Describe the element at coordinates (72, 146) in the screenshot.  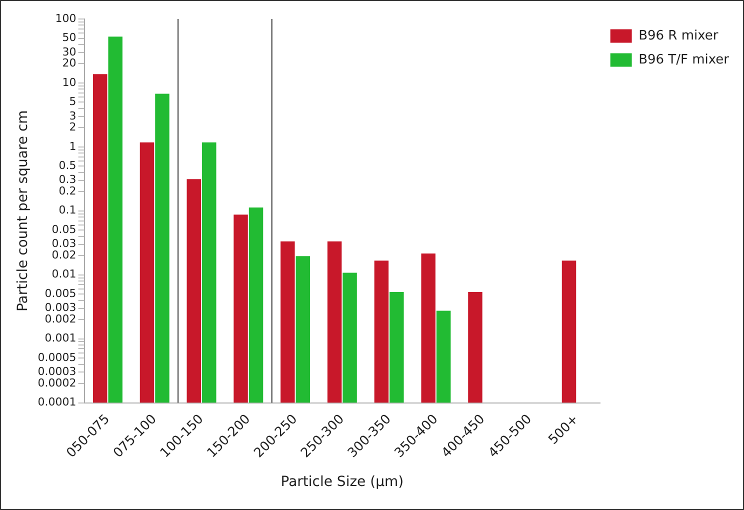
I see `y-tick-label: 1` at that location.